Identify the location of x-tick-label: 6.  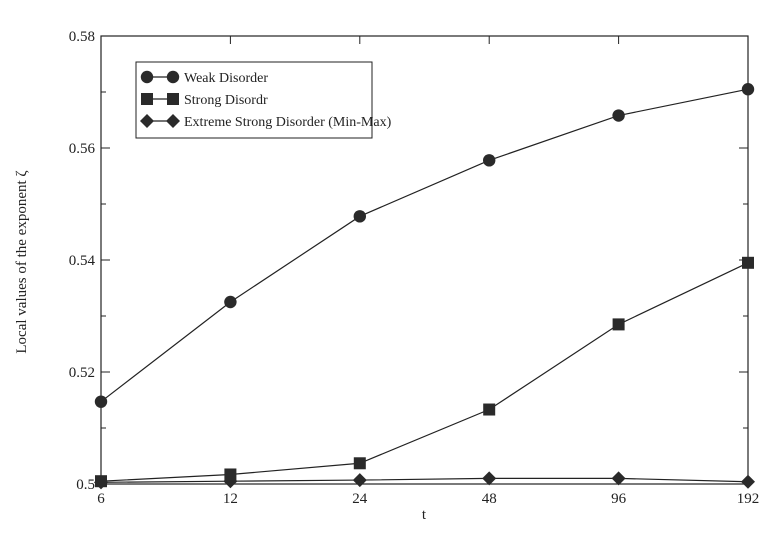
(101, 499).